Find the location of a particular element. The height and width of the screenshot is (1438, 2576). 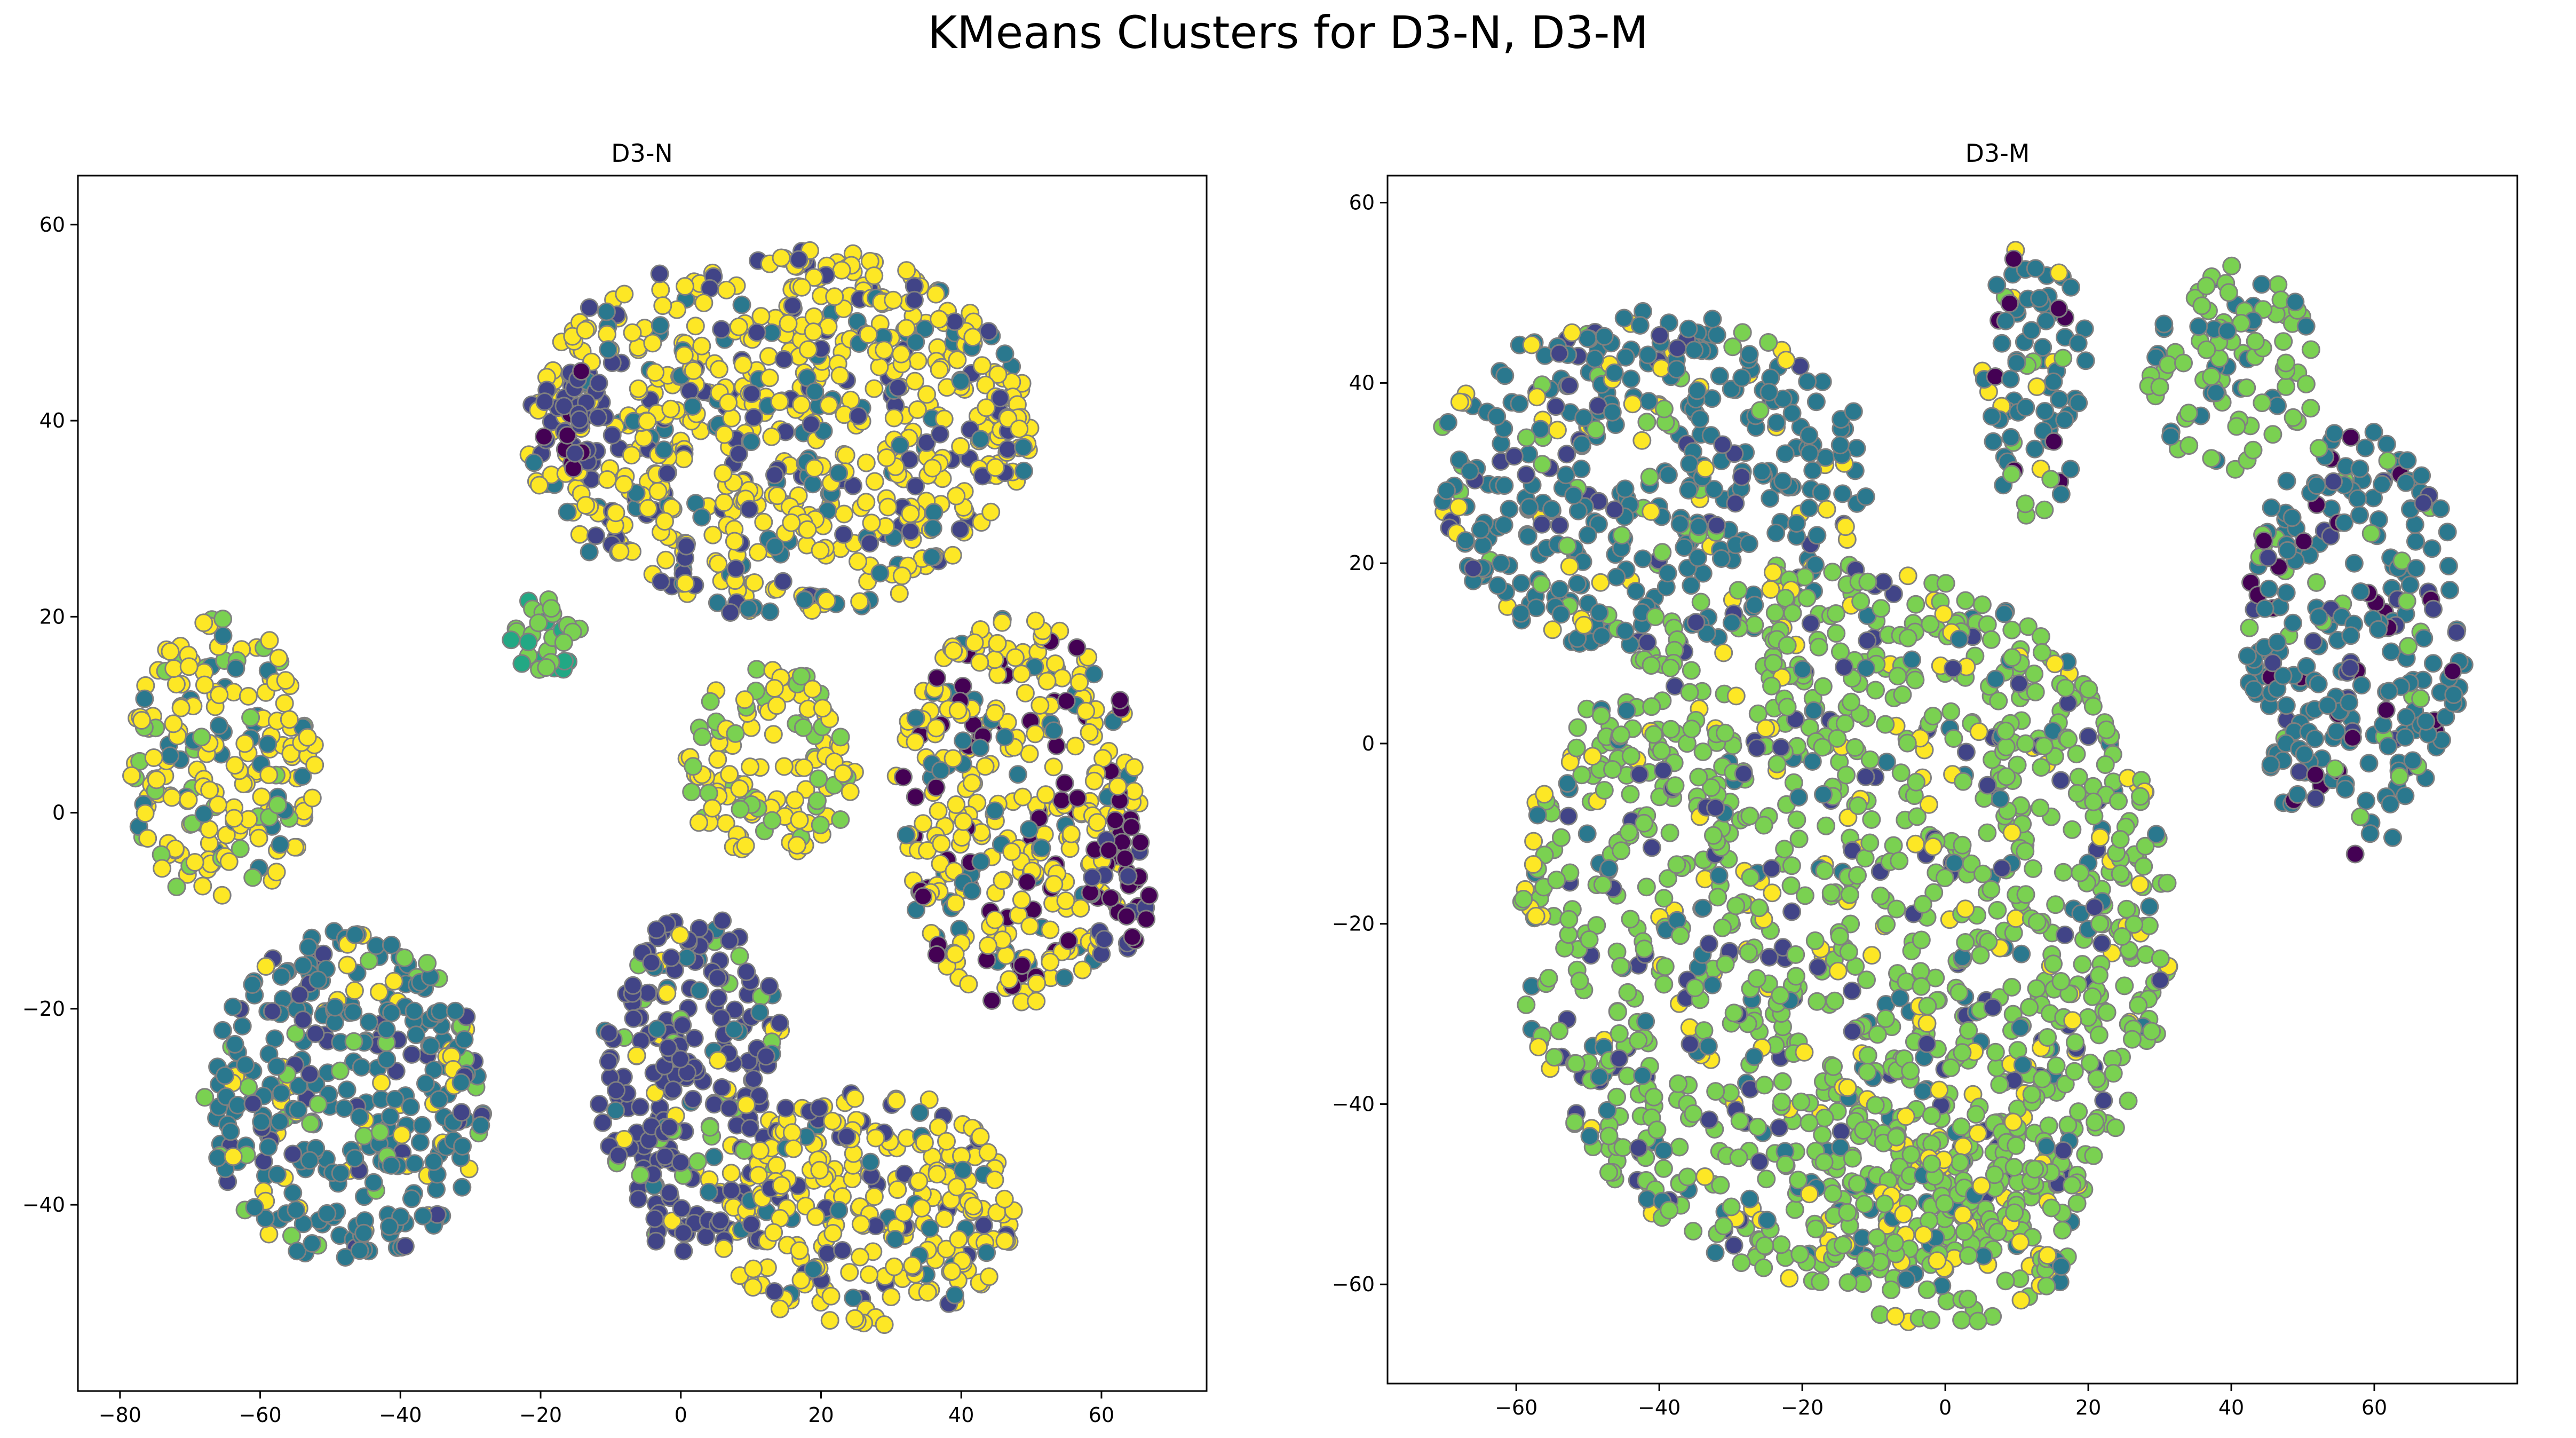

y-tick-label: −20 is located at coordinates (1353, 924).